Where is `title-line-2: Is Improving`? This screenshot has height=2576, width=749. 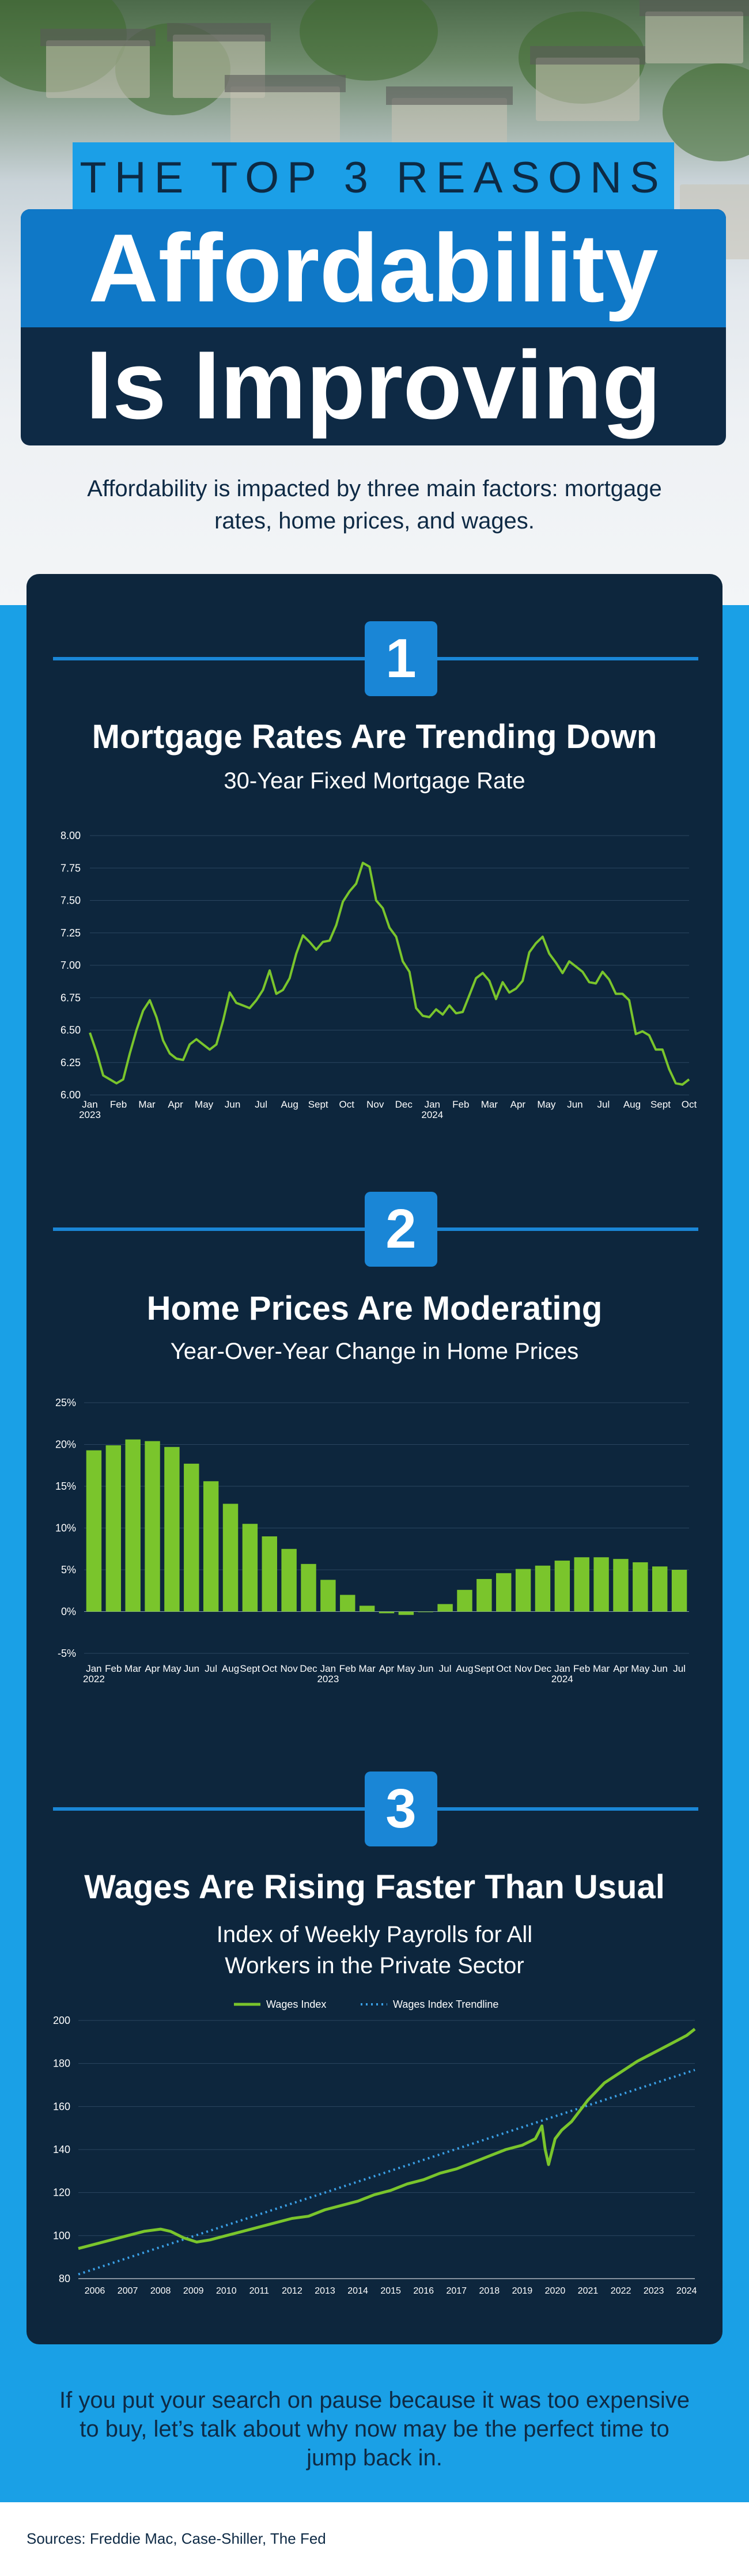 title-line-2: Is Improving is located at coordinates (373, 385).